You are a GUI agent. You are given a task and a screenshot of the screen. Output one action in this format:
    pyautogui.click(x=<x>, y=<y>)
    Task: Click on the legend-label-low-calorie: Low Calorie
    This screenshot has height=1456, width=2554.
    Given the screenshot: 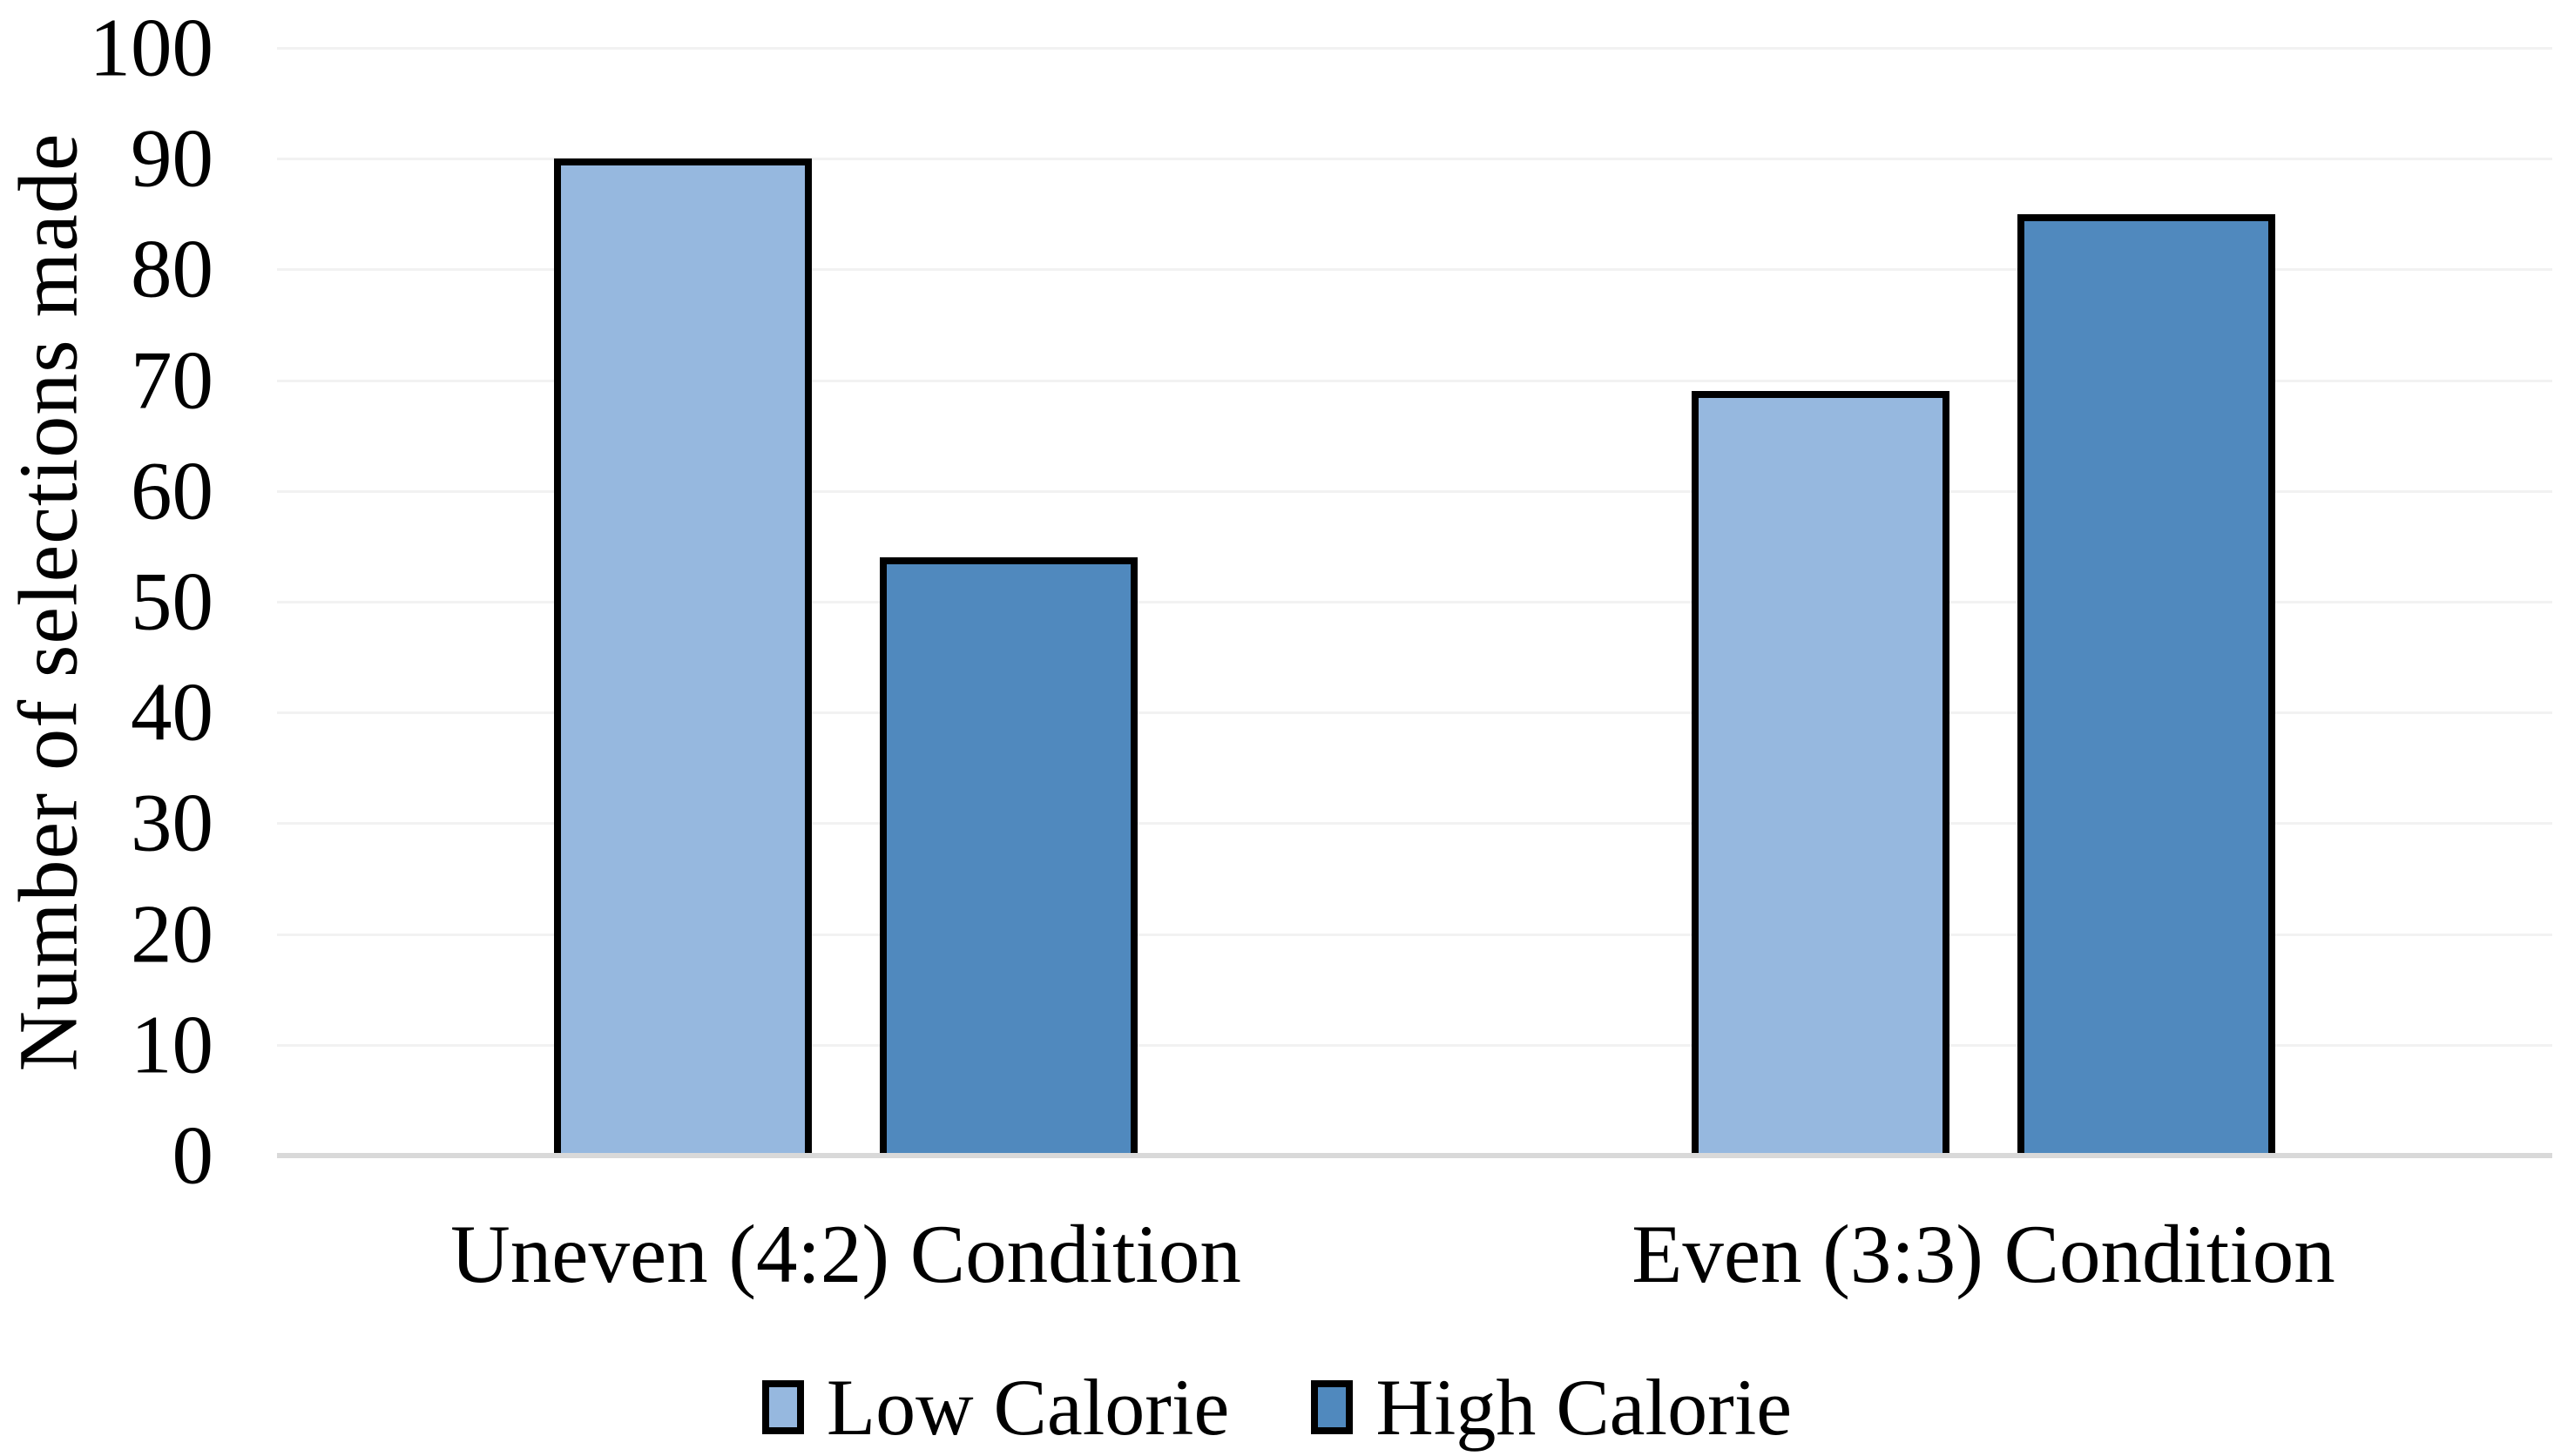 What is the action you would take?
    pyautogui.click(x=1028, y=1407)
    